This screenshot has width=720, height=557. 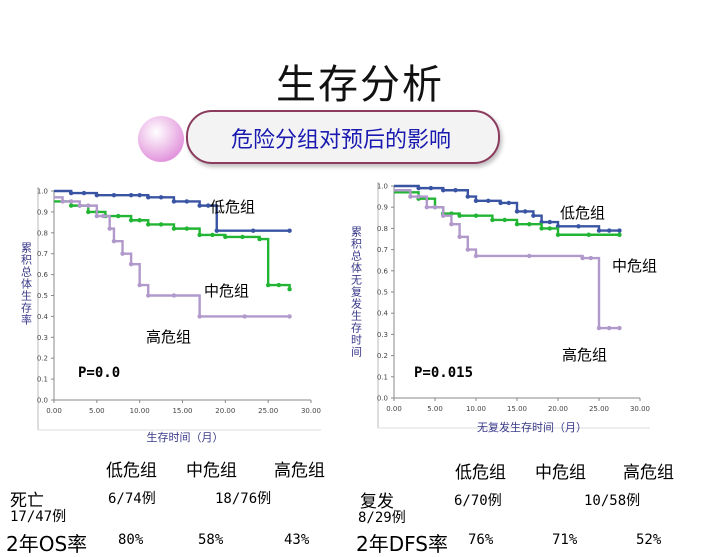 I want to click on right-row1-label: 复发, so click(x=377, y=502).